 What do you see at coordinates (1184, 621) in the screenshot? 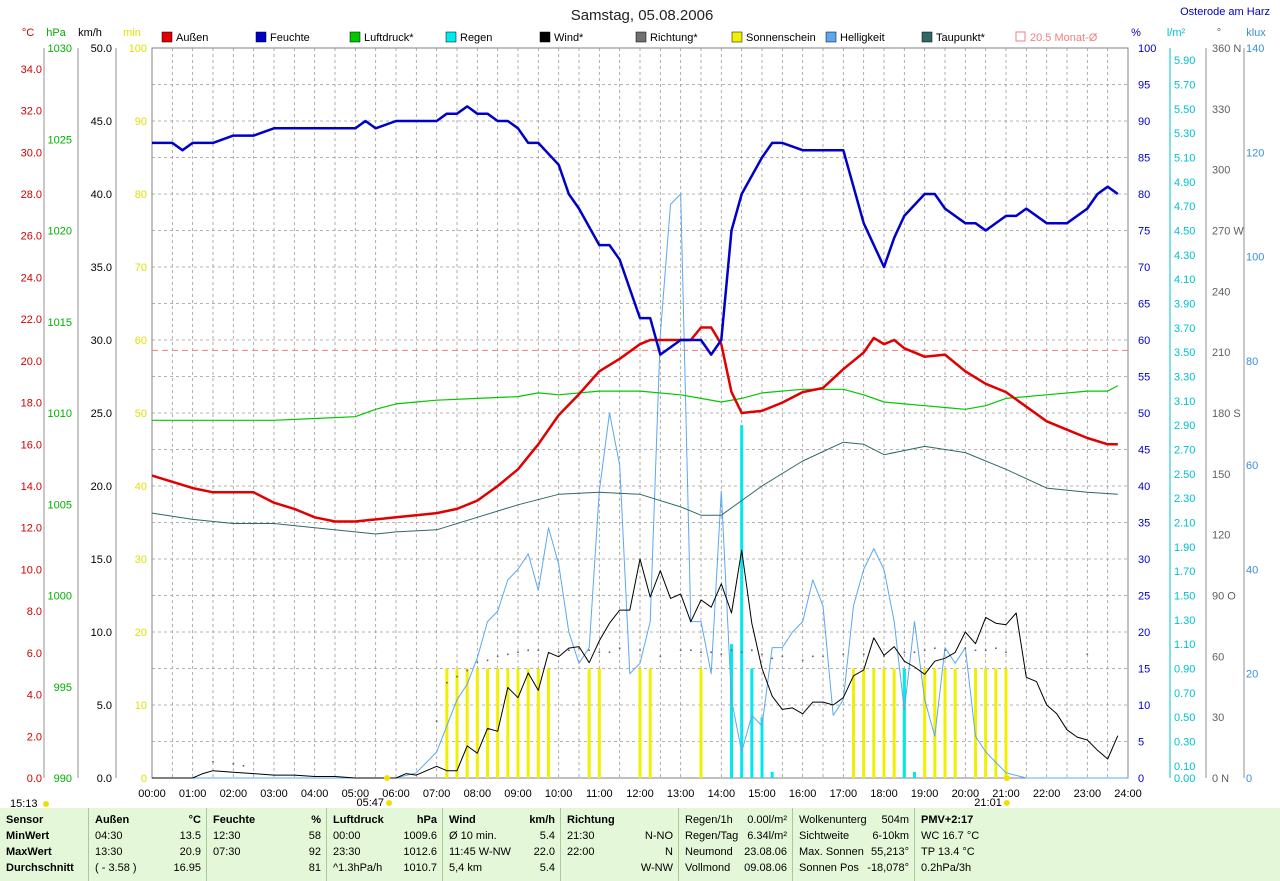
I see `rain-tick: 1.30` at bounding box center [1184, 621].